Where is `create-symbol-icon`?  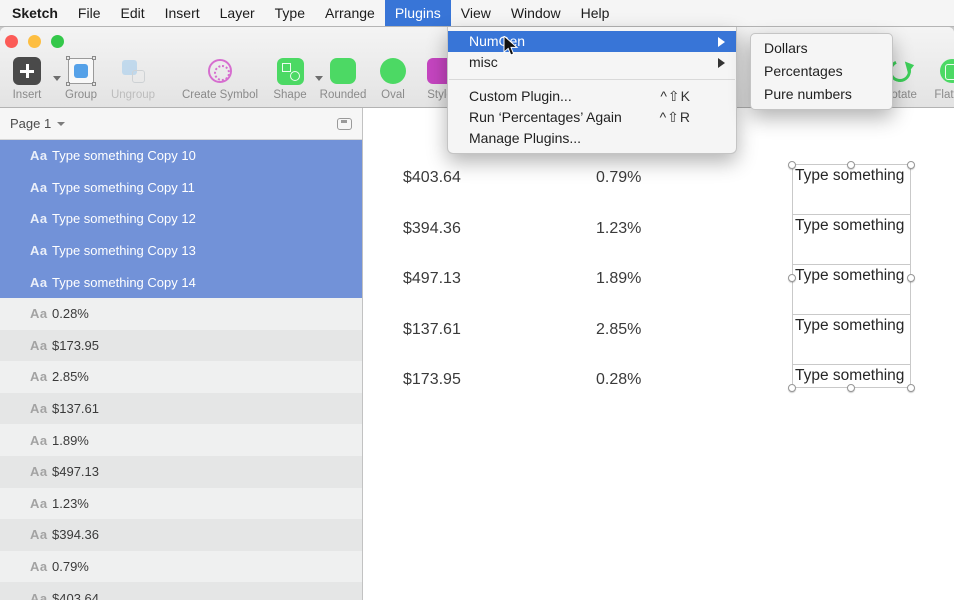 create-symbol-icon is located at coordinates (220, 71).